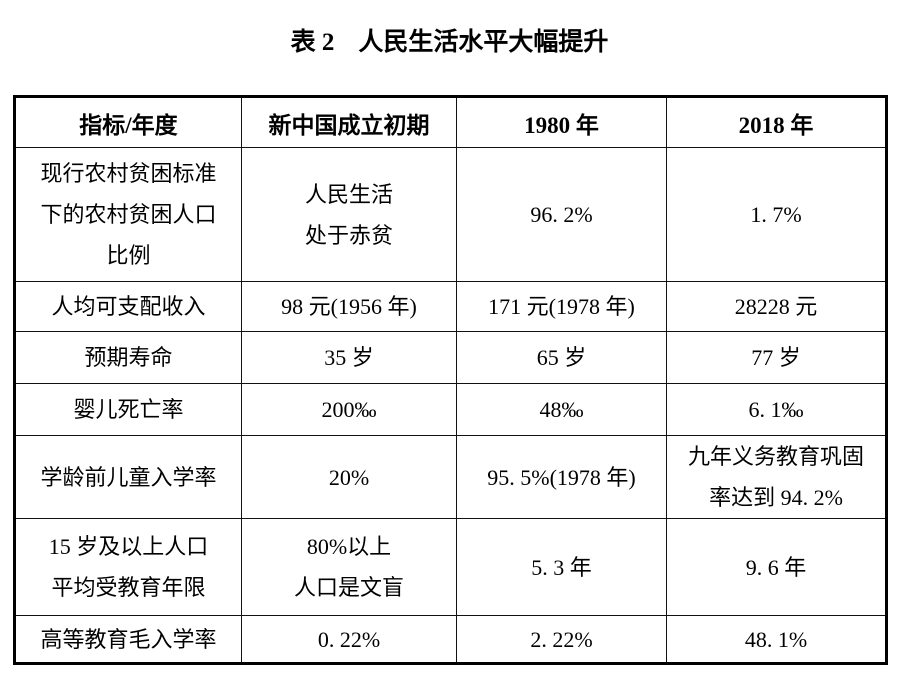 The height and width of the screenshot is (678, 899). I want to click on cell-2018: 77 岁, so click(776, 357).